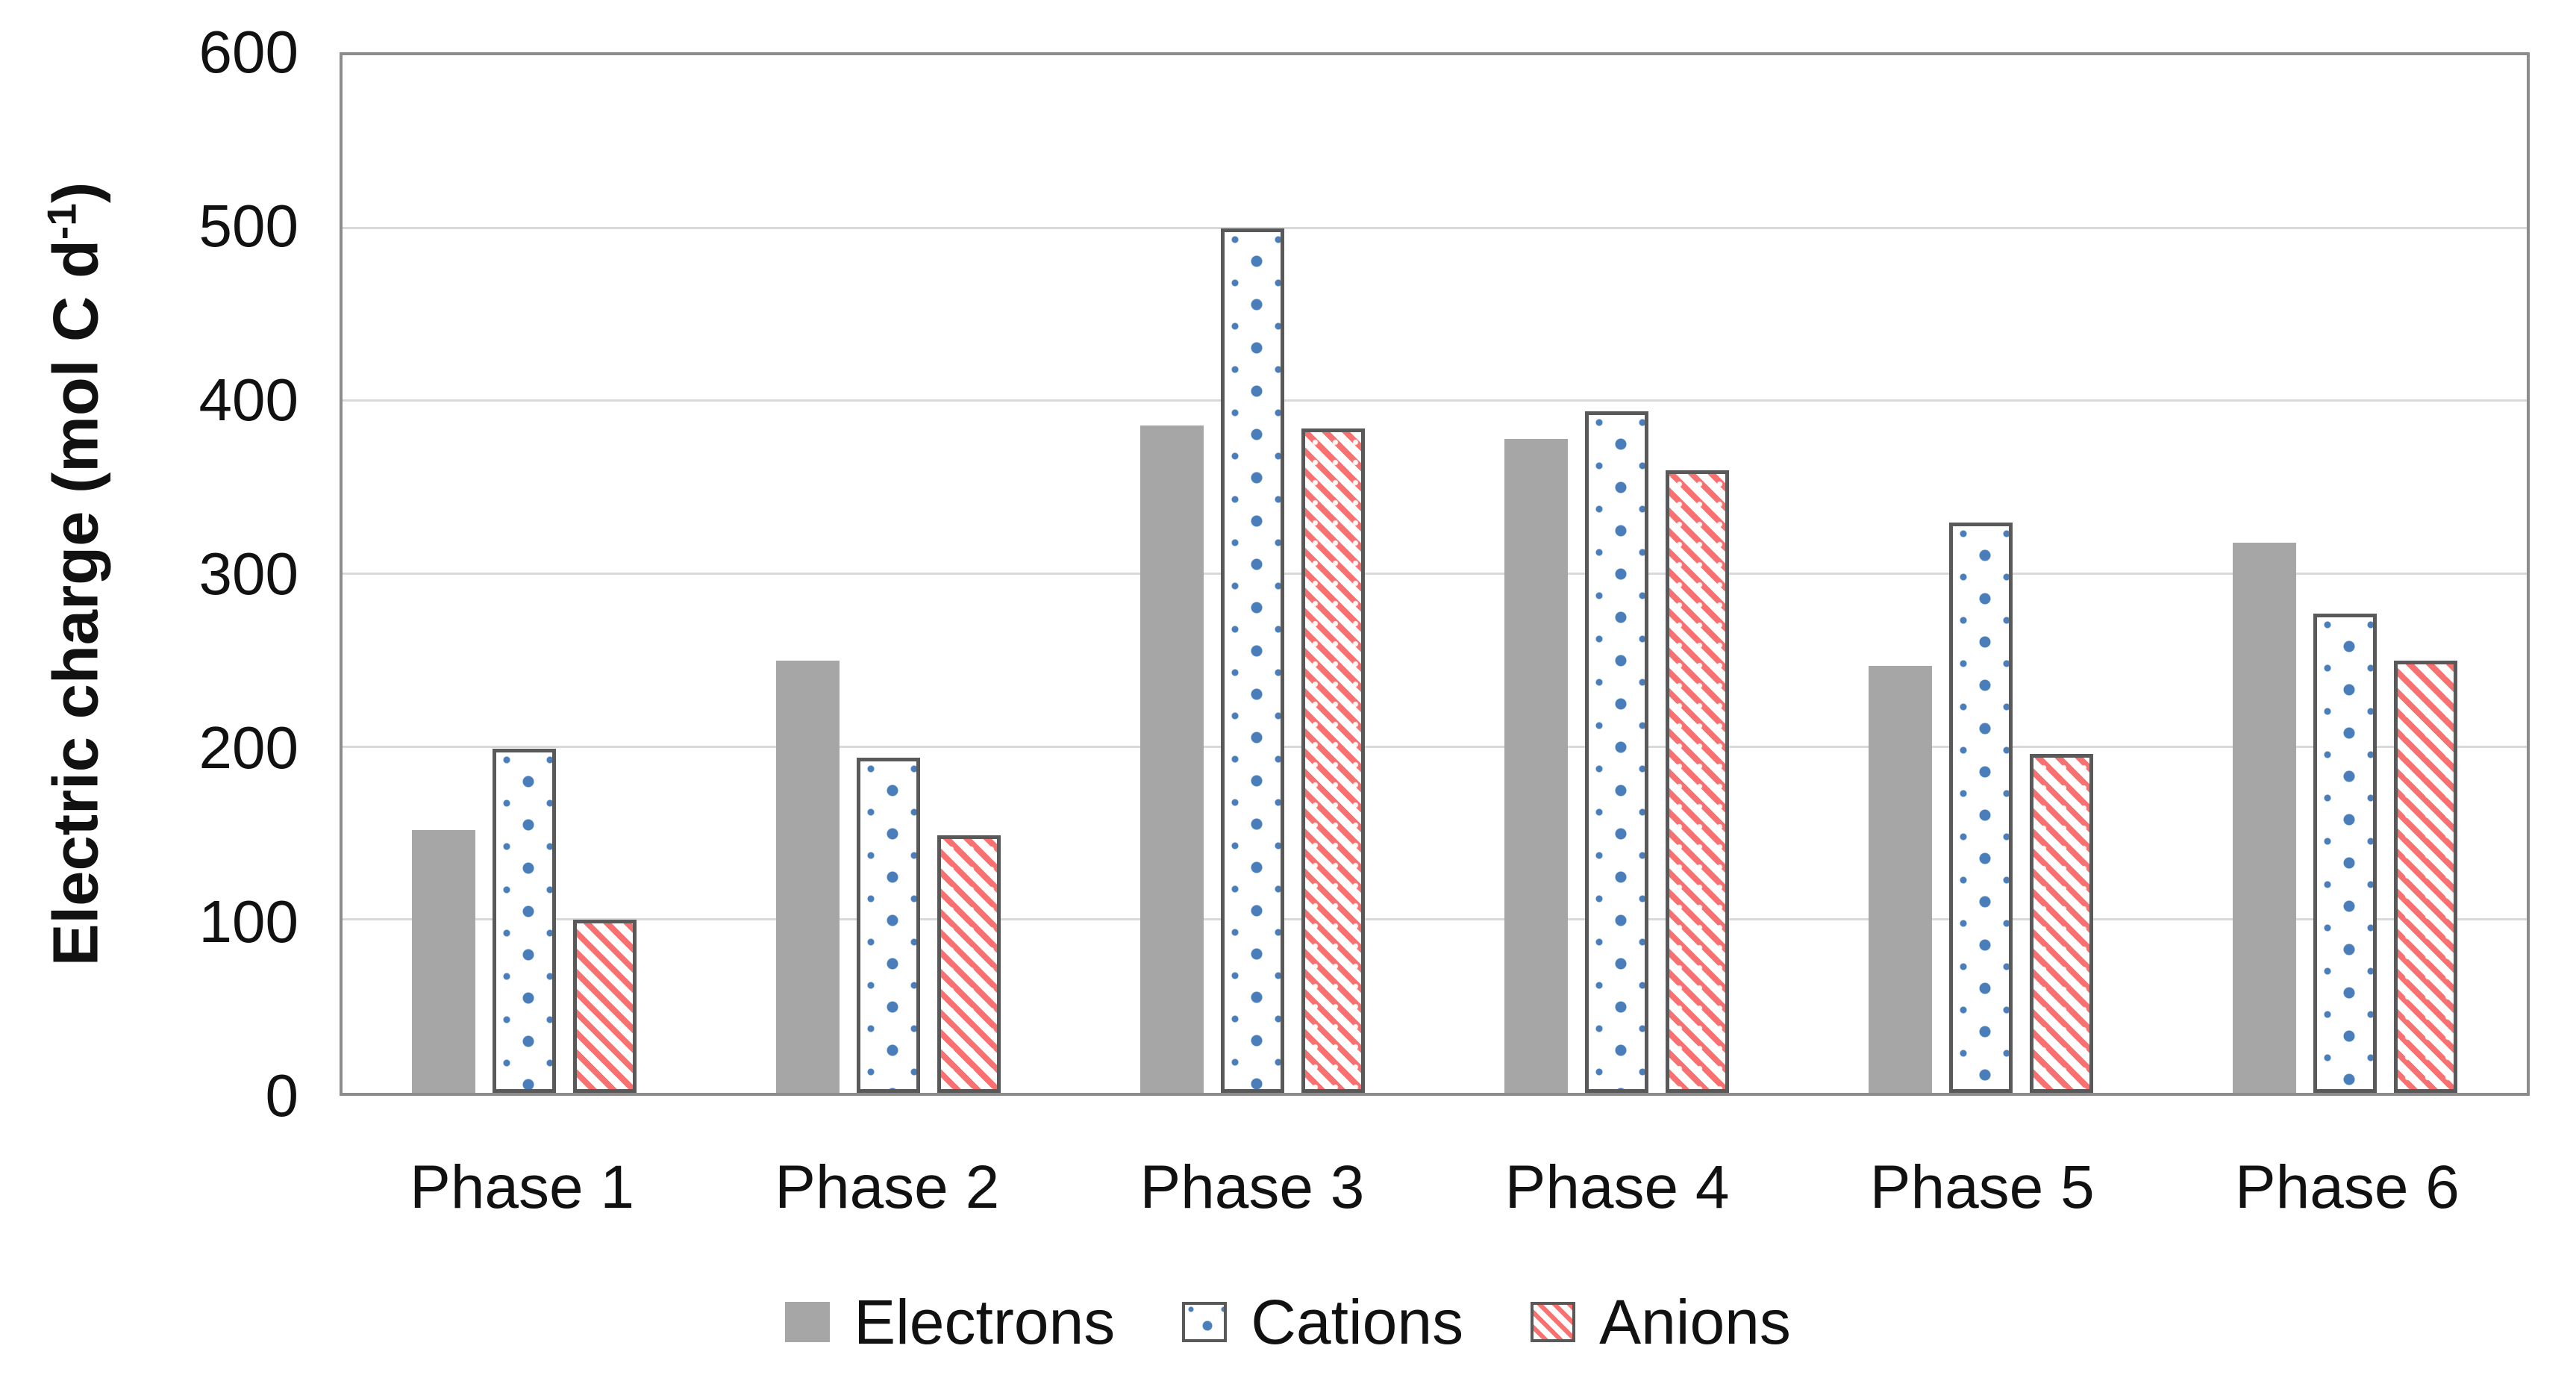 This screenshot has width=2576, height=1378. Describe the element at coordinates (1982, 1187) in the screenshot. I see `x-axis-label-5: Phase 5` at that location.